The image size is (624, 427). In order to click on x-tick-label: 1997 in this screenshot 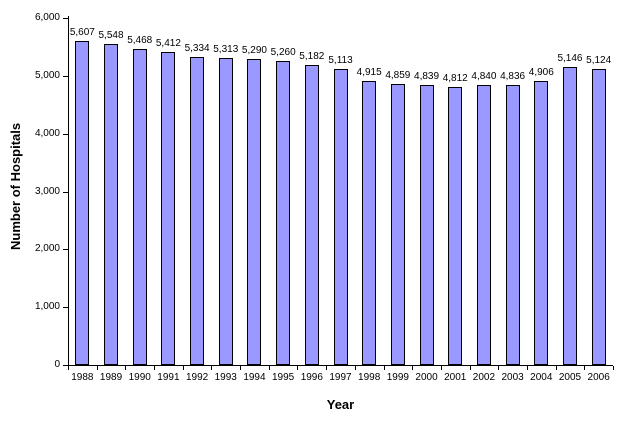, I will do `click(340, 377)`.